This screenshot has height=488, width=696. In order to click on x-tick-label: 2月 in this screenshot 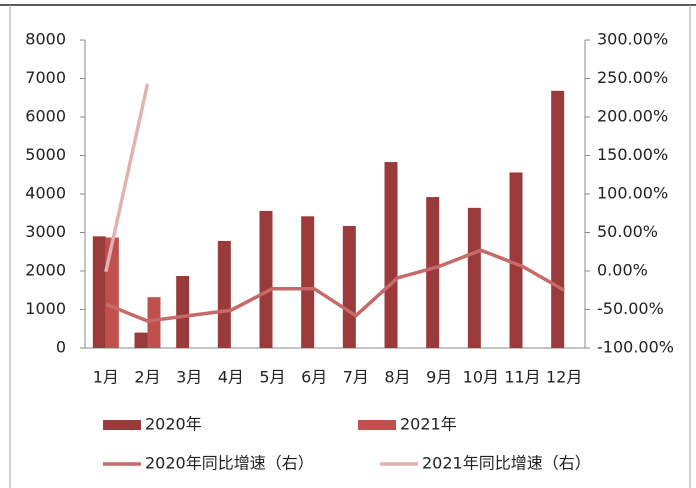, I will do `click(147, 377)`.